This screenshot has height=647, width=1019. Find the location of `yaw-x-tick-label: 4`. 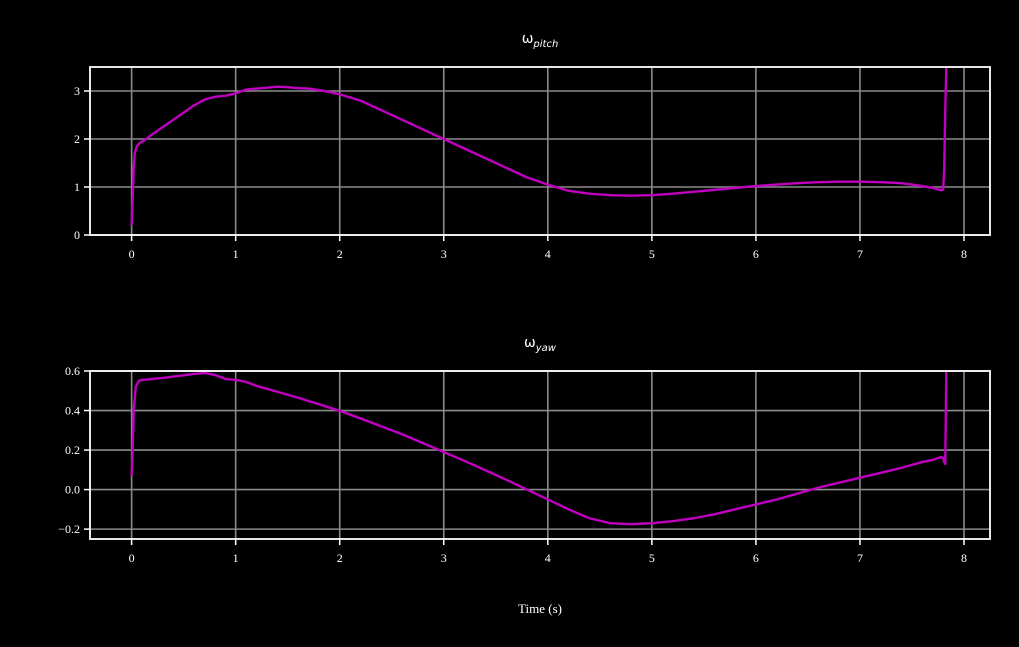

yaw-x-tick-label: 4 is located at coordinates (548, 558).